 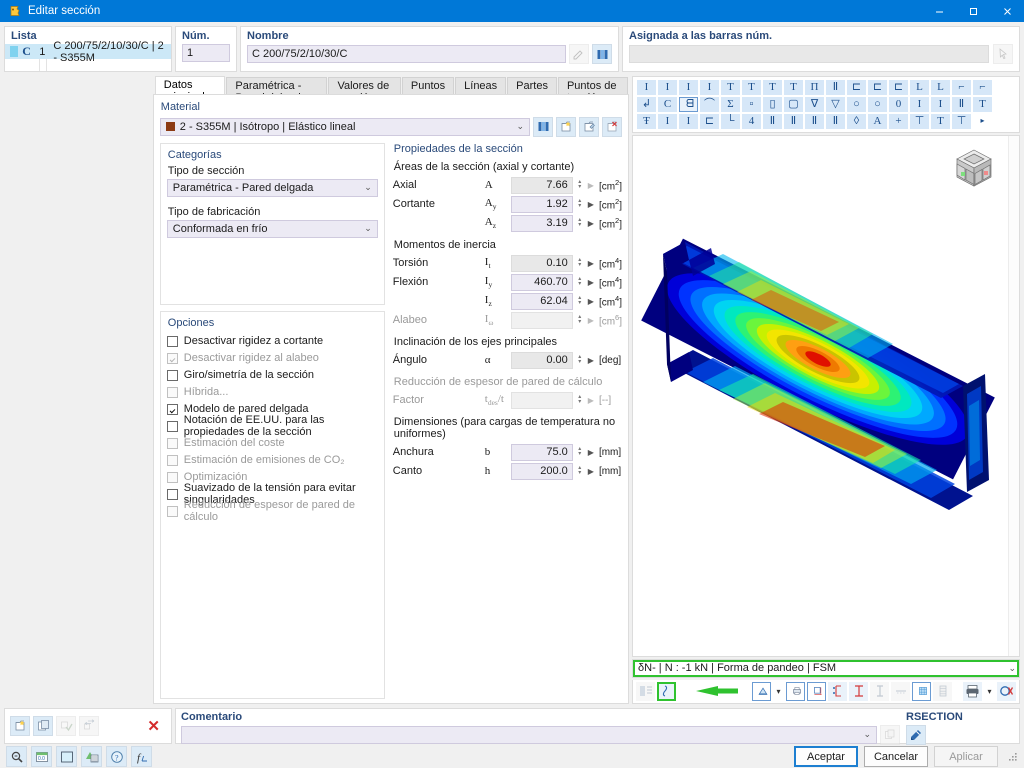 What do you see at coordinates (1013, 395) in the screenshot?
I see `view-vertical-scrollbar` at bounding box center [1013, 395].